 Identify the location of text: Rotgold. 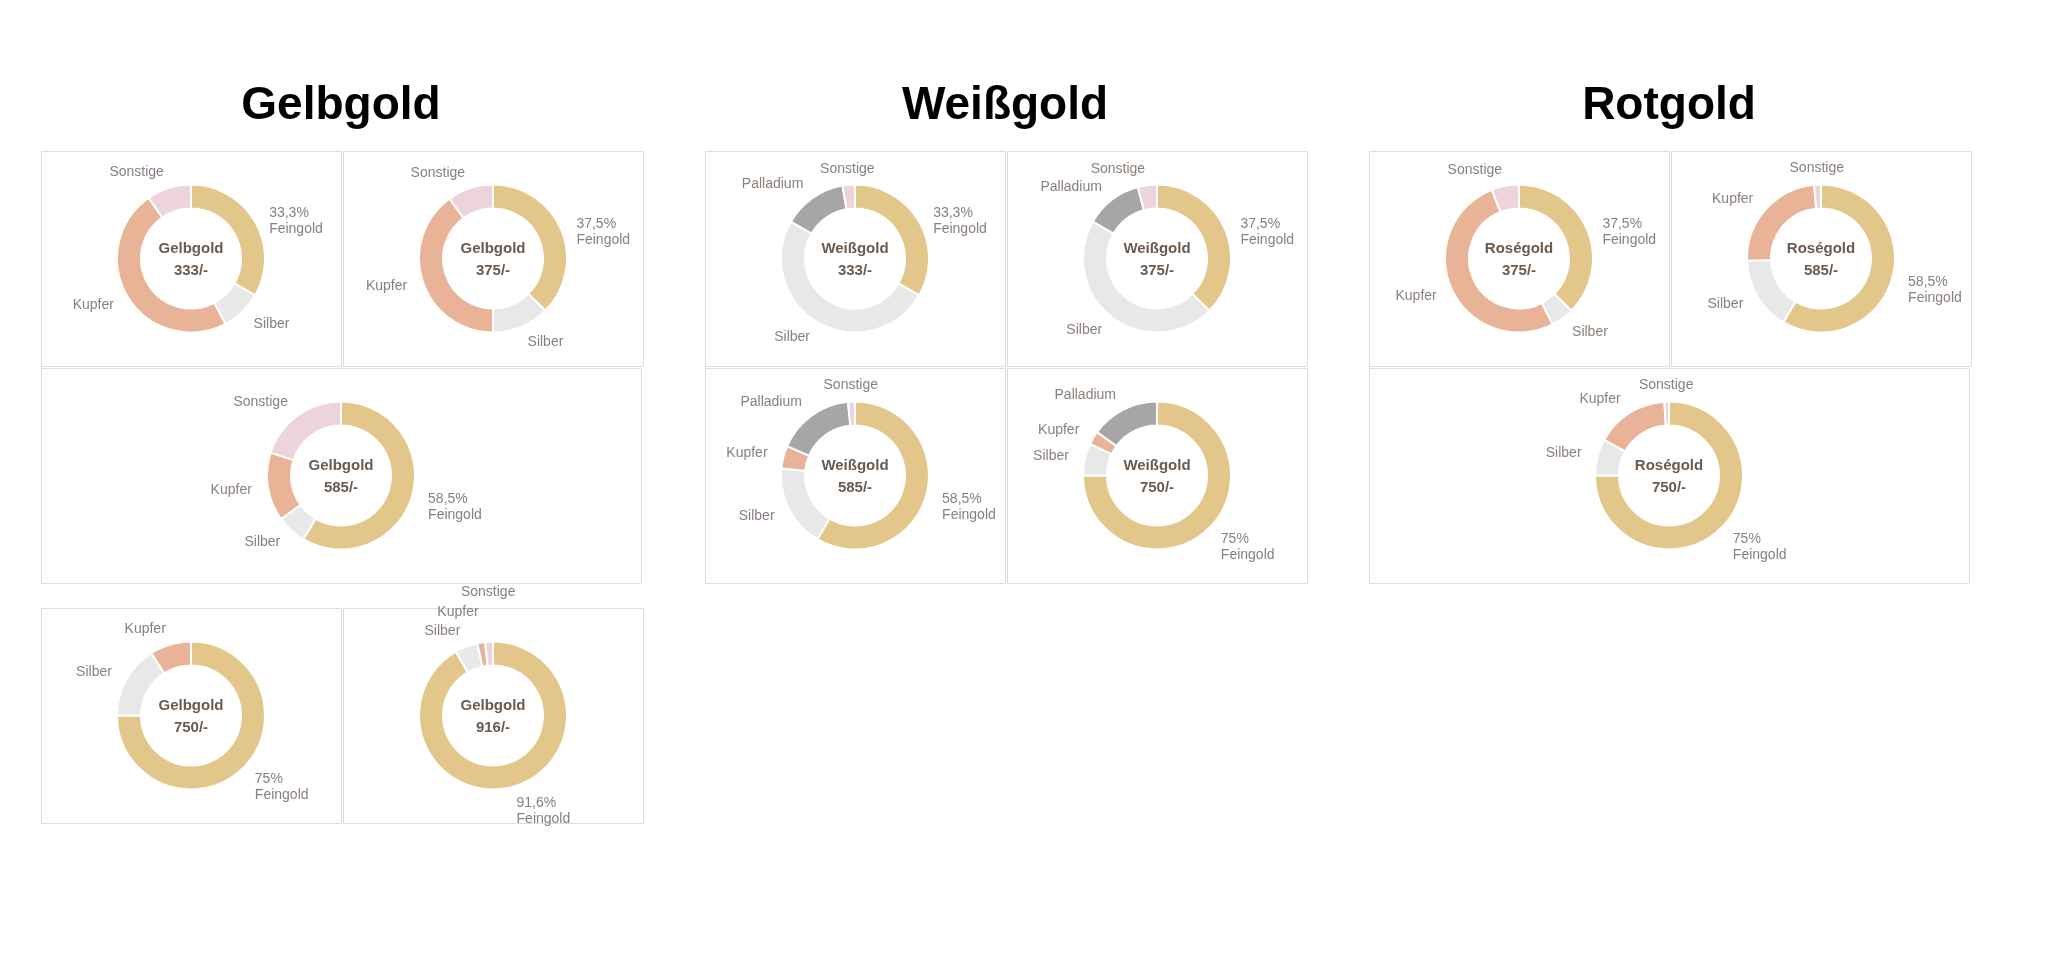
(1669, 103).